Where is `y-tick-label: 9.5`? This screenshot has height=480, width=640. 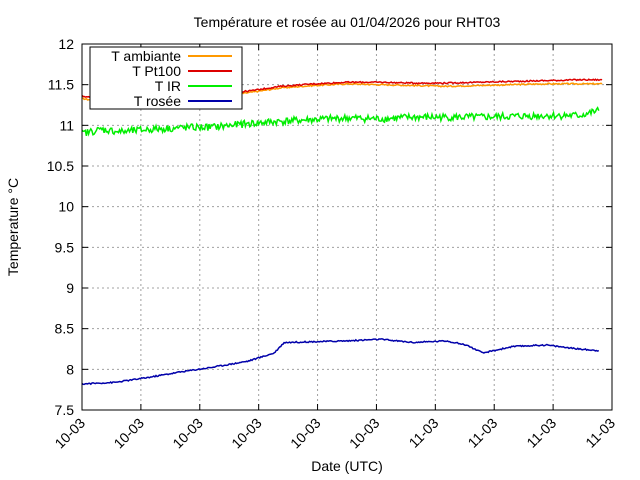
y-tick-label: 9.5 is located at coordinates (65, 247).